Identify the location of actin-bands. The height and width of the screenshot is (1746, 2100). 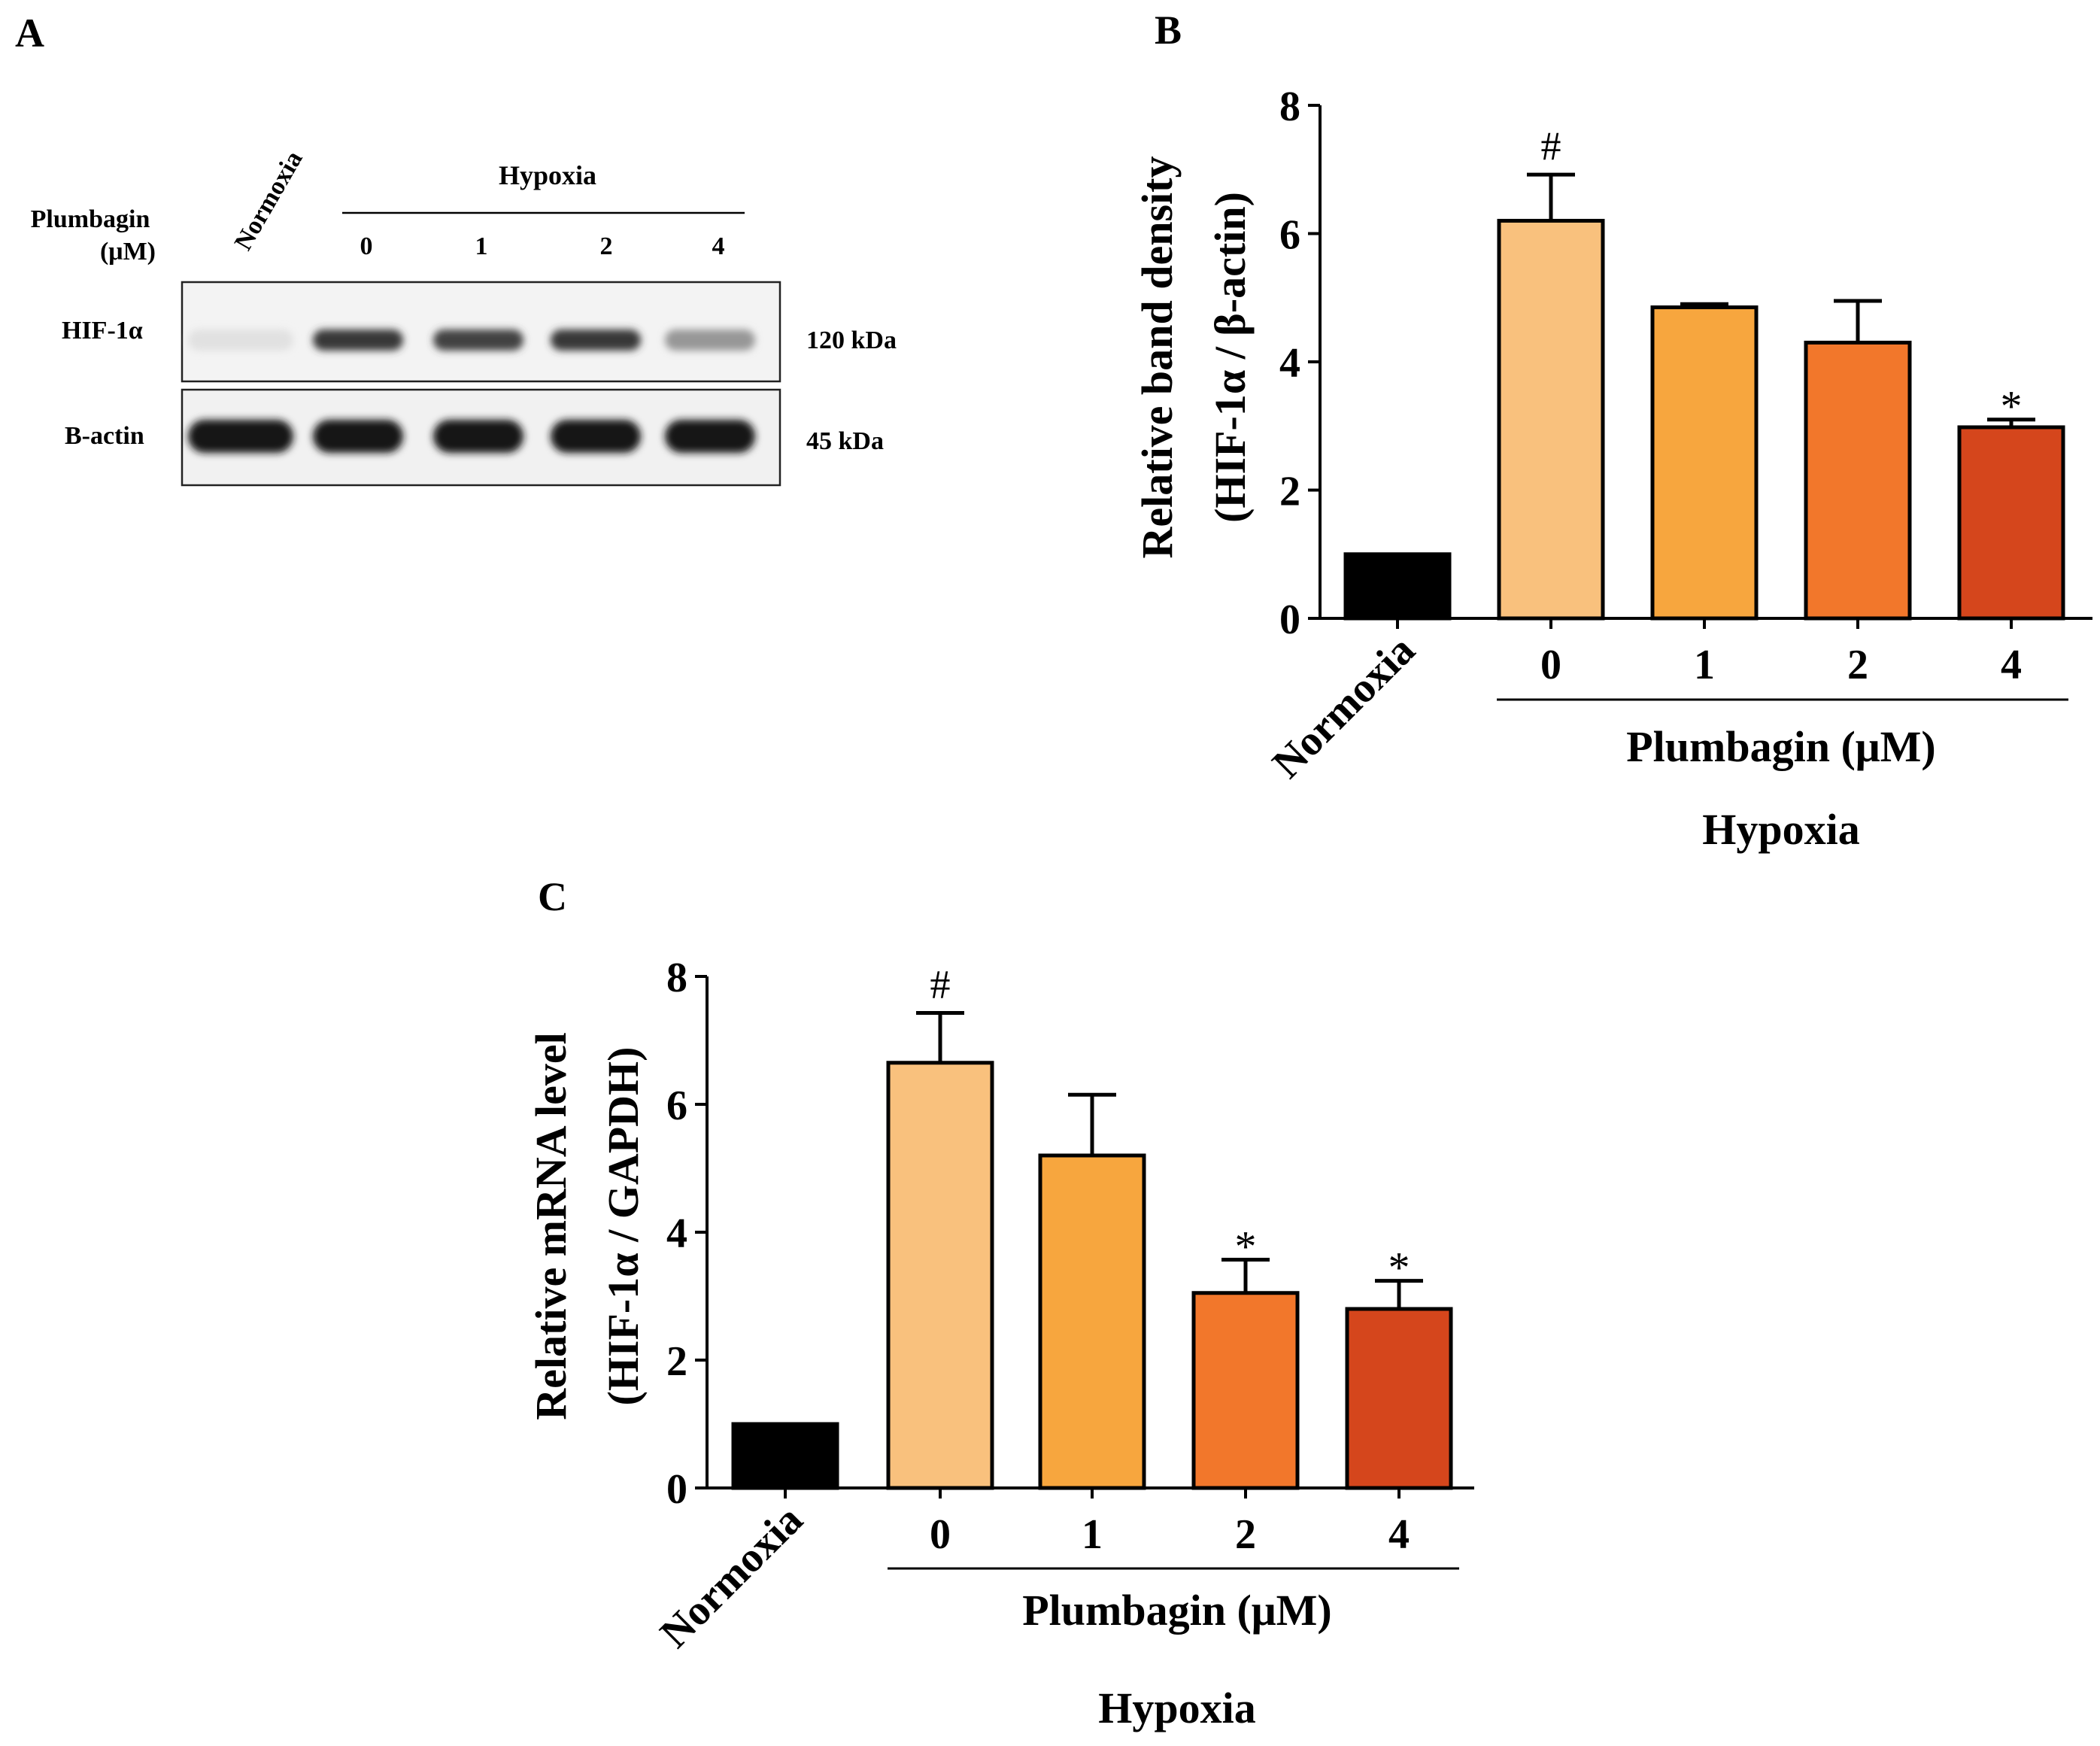
(472, 436).